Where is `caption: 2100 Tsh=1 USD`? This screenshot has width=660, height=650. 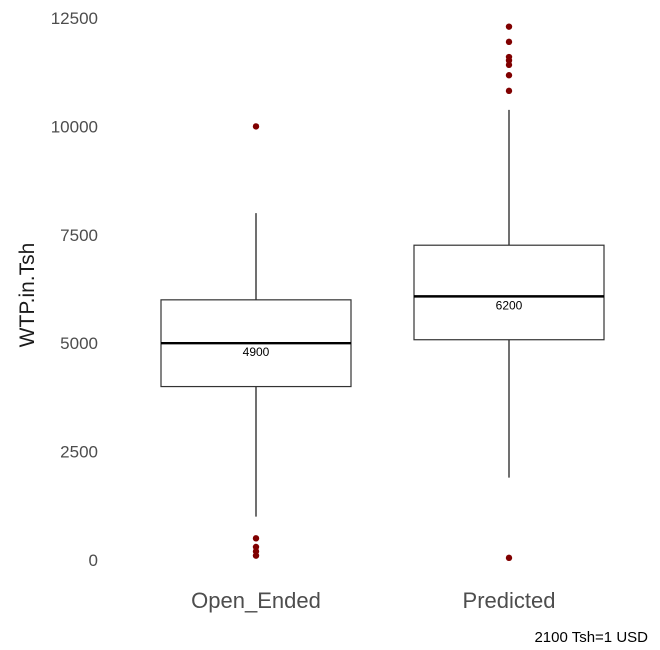
caption: 2100 Tsh=1 USD is located at coordinates (591, 637).